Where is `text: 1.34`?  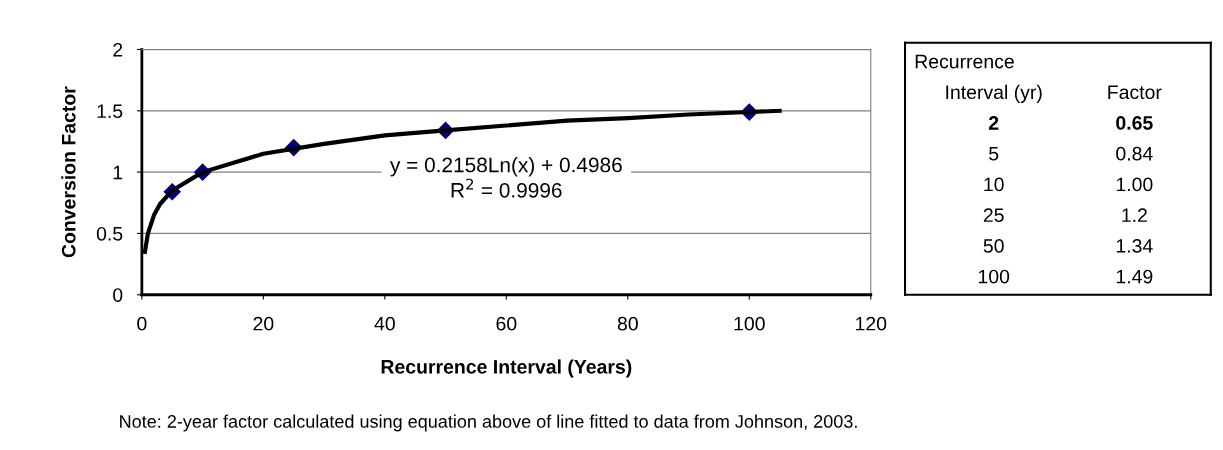
text: 1.34 is located at coordinates (1134, 246).